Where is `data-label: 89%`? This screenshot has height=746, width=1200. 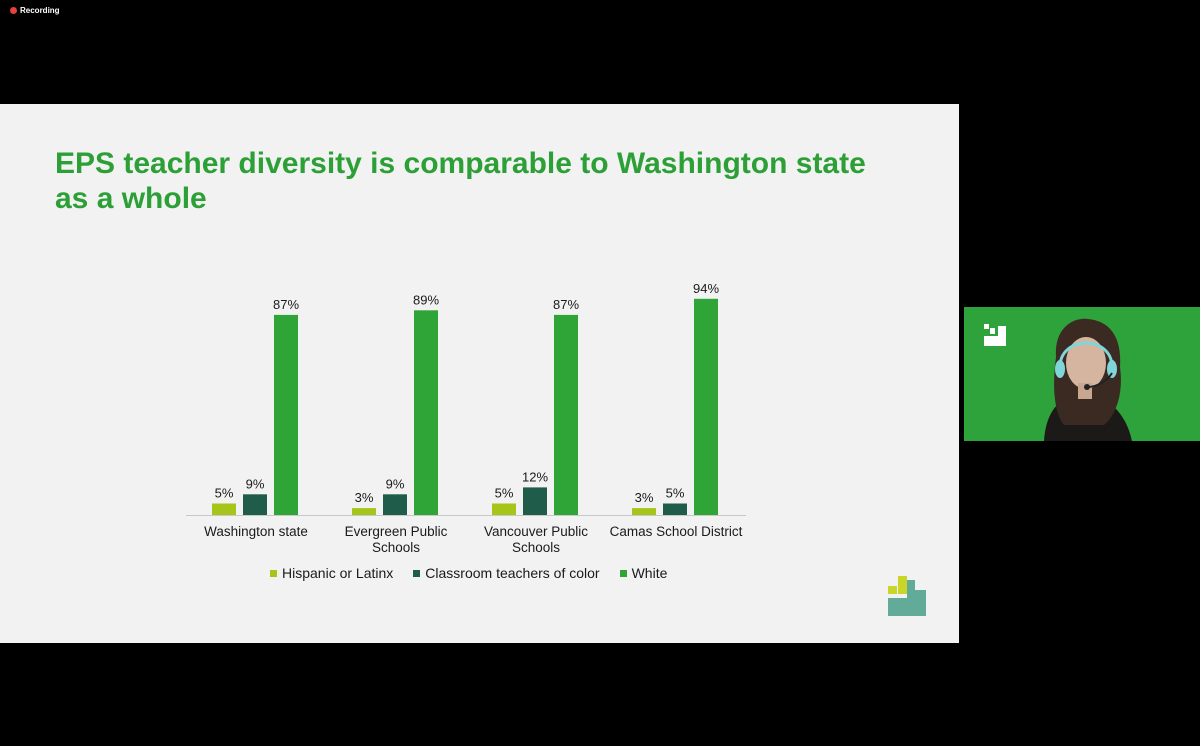
data-label: 89% is located at coordinates (426, 299).